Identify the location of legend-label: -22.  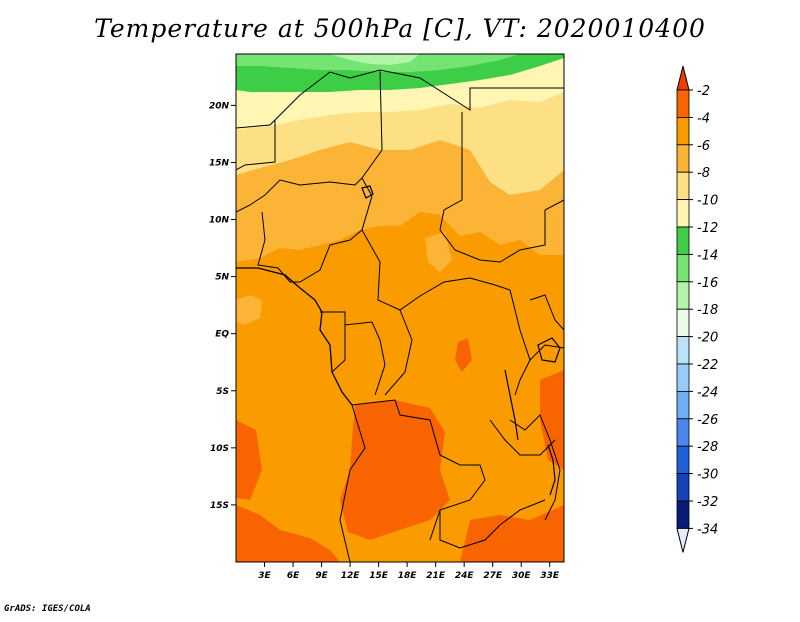
(707, 365).